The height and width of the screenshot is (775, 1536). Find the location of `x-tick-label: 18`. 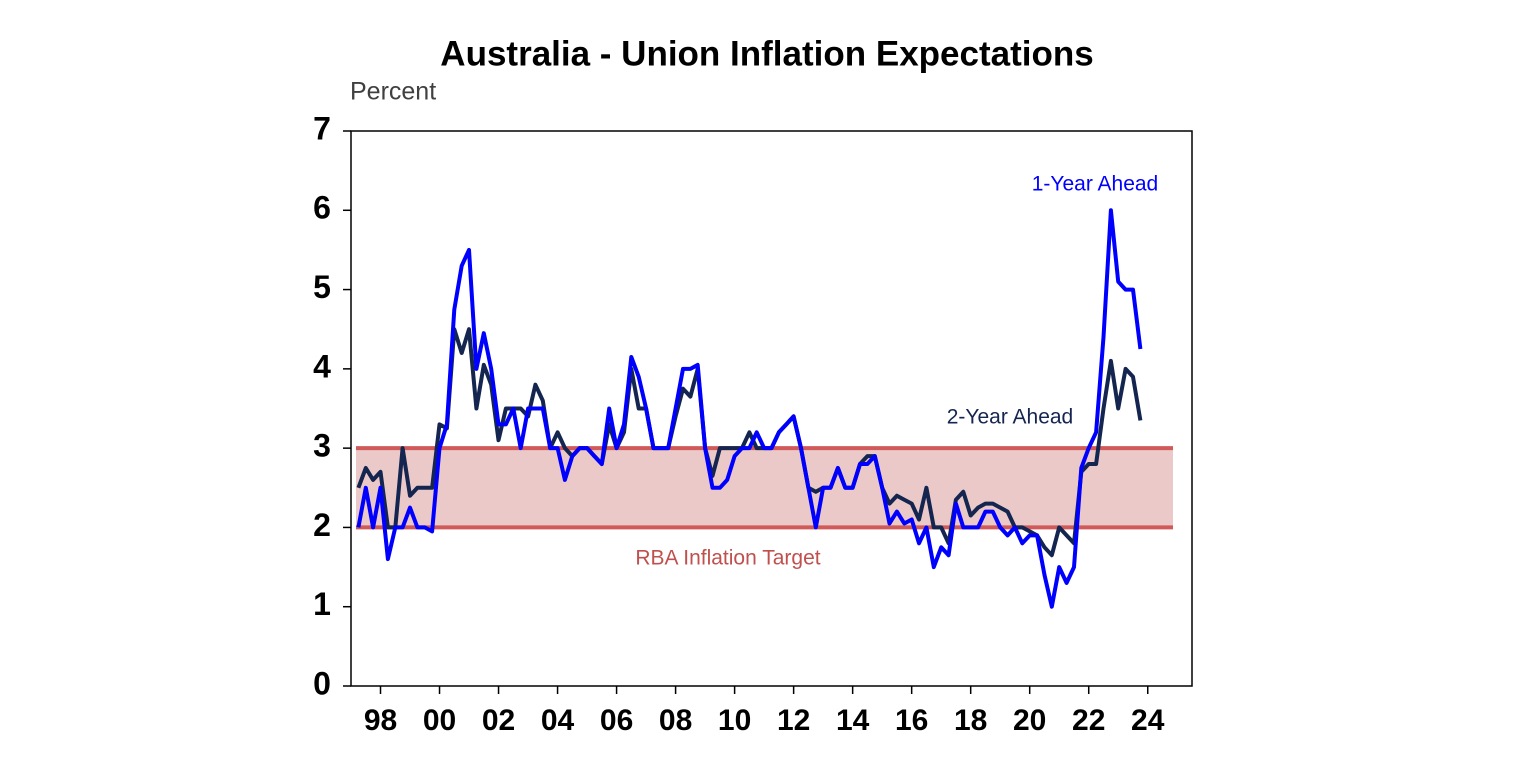

x-tick-label: 18 is located at coordinates (970, 720).